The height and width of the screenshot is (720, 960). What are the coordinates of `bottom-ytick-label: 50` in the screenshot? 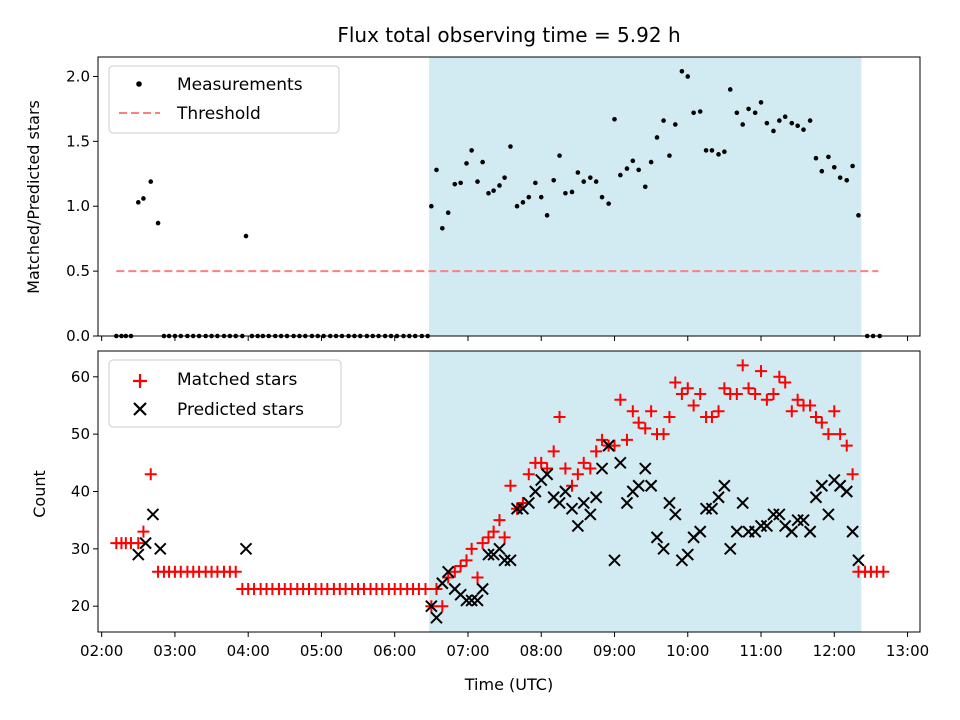 It's located at (80, 434).